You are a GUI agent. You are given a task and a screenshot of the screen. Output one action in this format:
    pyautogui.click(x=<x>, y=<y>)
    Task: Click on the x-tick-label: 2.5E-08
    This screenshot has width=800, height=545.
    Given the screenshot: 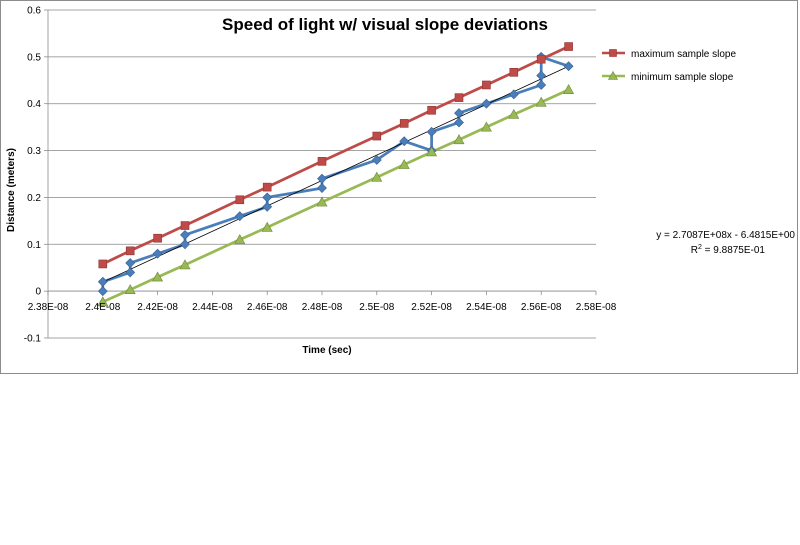 What is the action you would take?
    pyautogui.click(x=376, y=307)
    